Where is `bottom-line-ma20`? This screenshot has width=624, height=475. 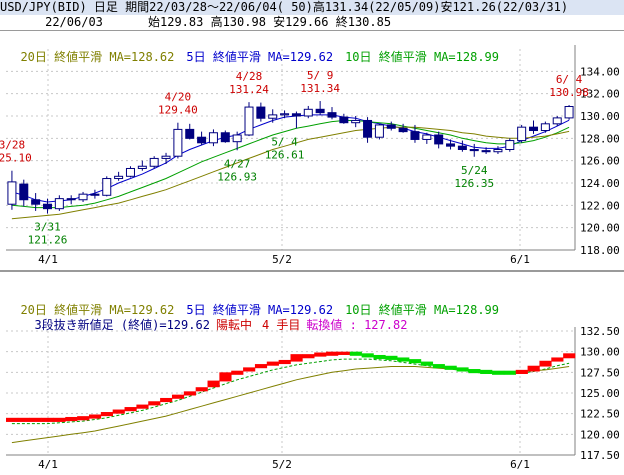
bottom-line-ma20 is located at coordinates (290, 405).